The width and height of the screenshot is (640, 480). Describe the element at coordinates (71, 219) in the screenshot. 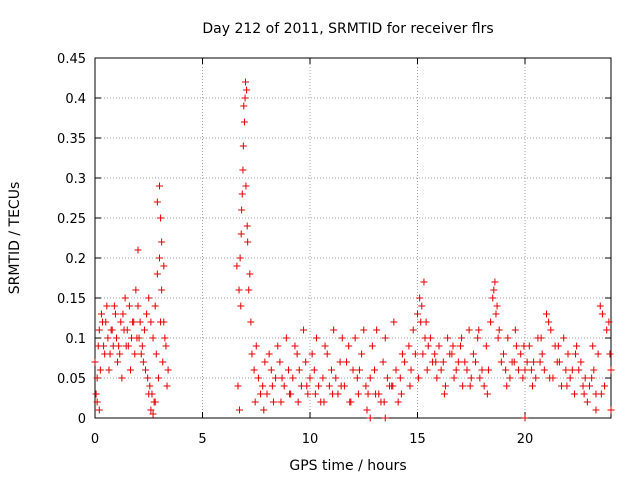

I see `y-tick-label: 0.25` at that location.